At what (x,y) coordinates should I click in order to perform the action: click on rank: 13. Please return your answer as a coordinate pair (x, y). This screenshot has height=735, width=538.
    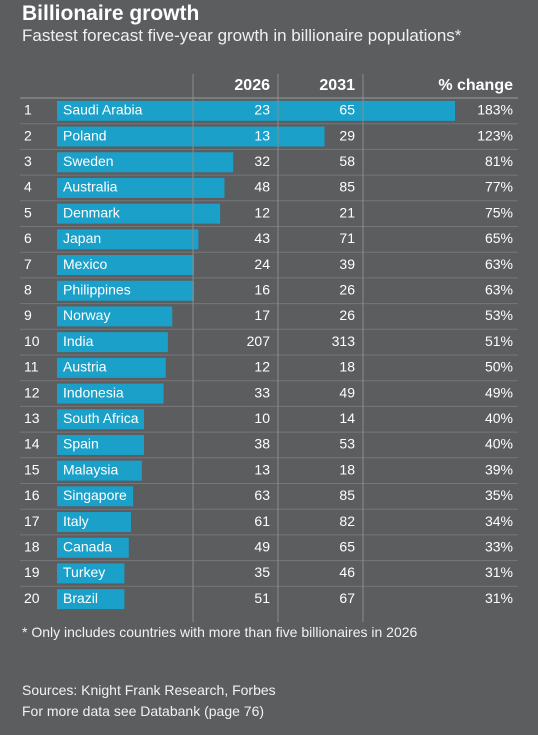
    Looking at the image, I should click on (32, 418).